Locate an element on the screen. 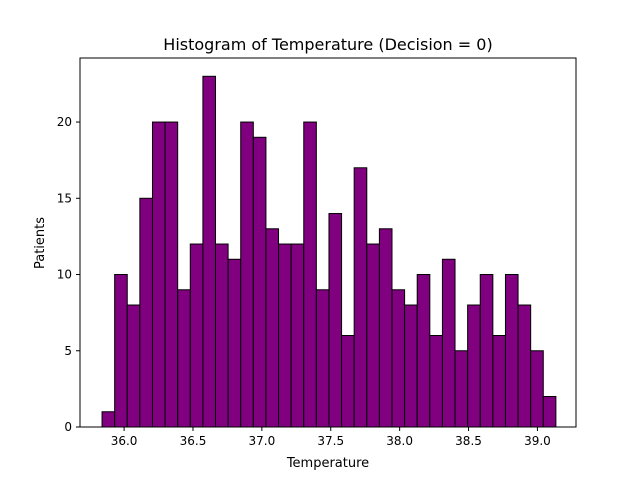 The width and height of the screenshot is (640, 480). y-tick-label: 10 is located at coordinates (64, 275).